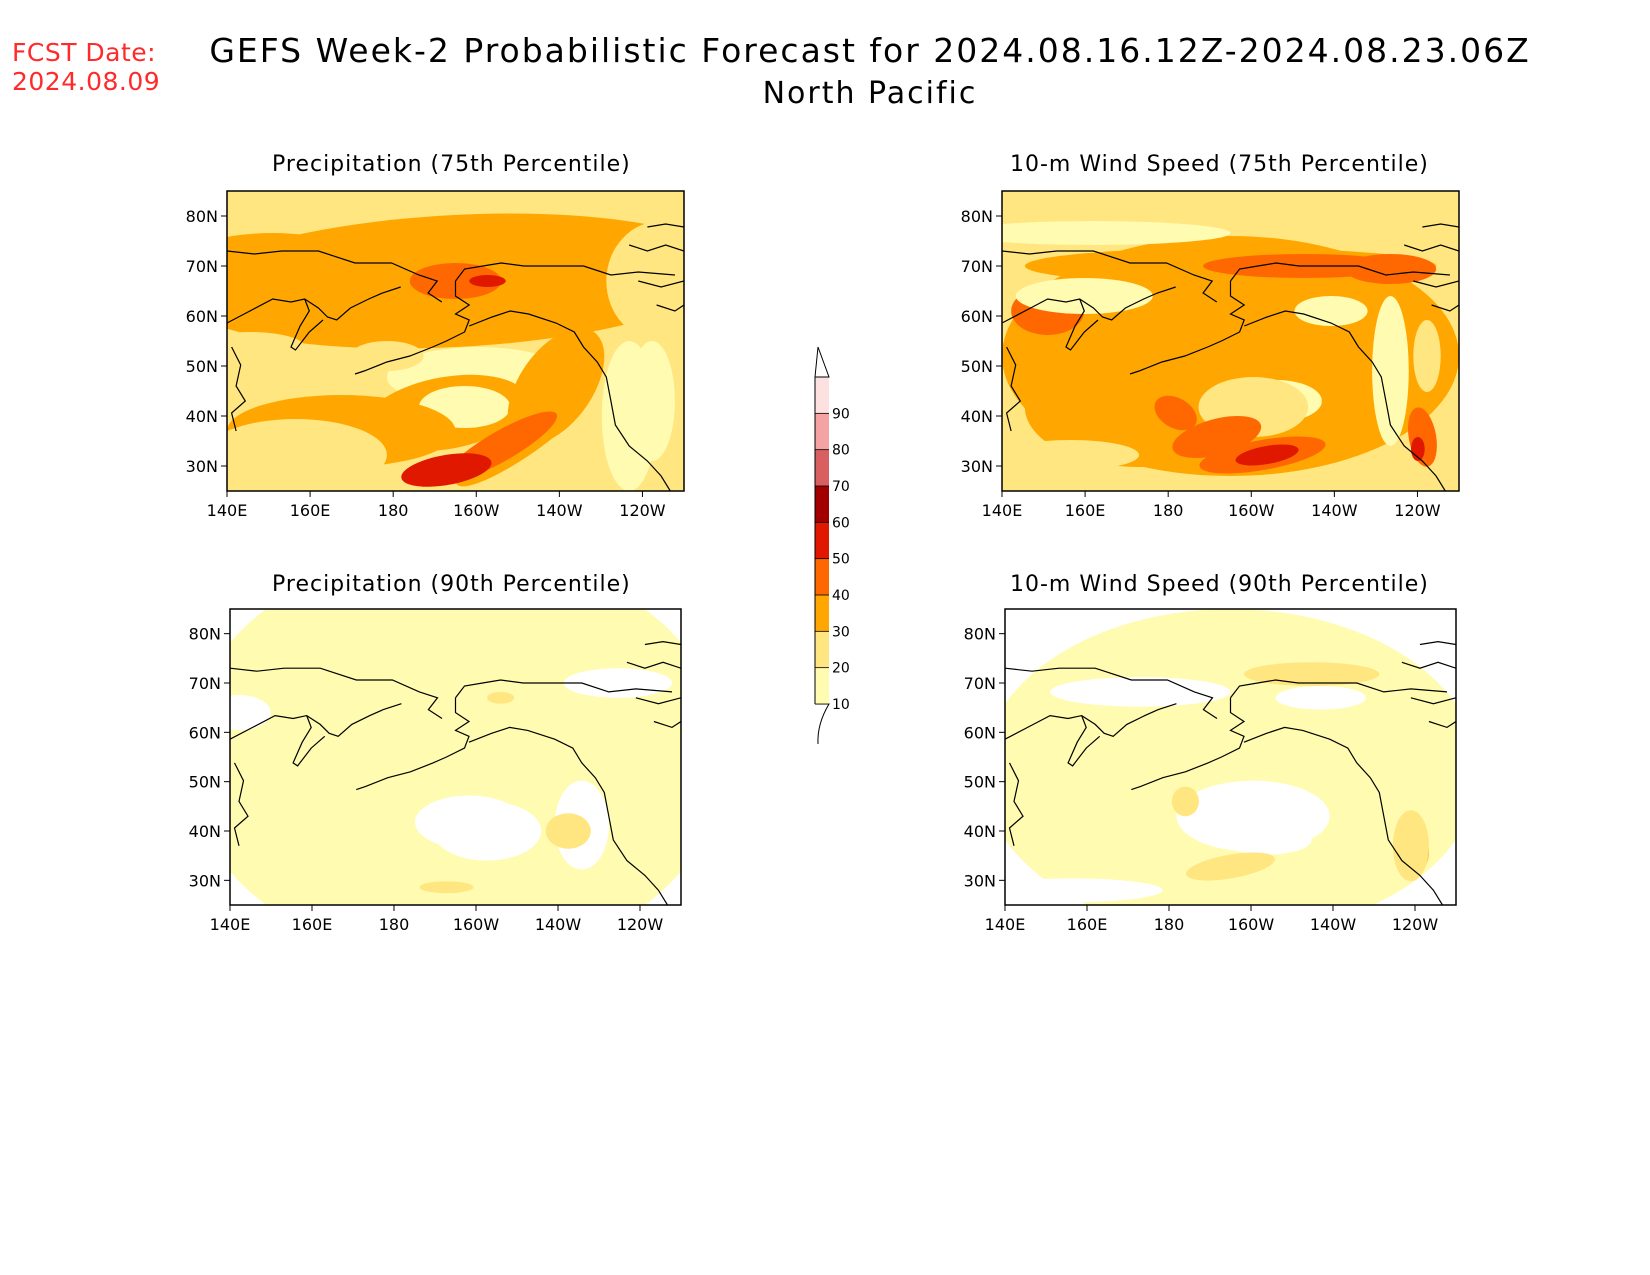  Describe the element at coordinates (1251, 924) in the screenshot. I see `wind90-lon-label-3: 160W` at that location.